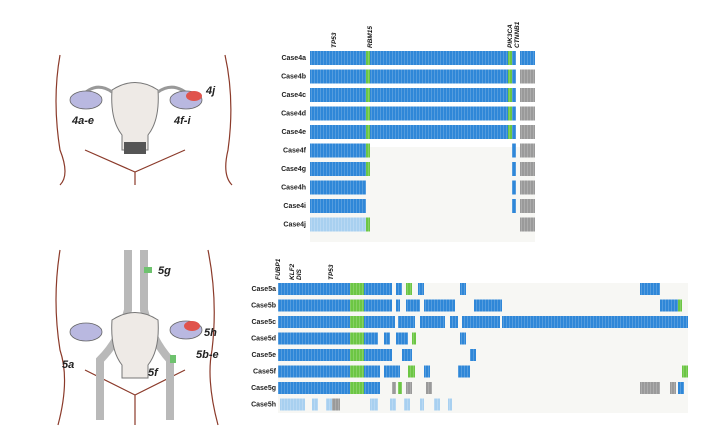  What do you see at coordinates (293, 58) in the screenshot?
I see `case-label: Case4a` at bounding box center [293, 58].